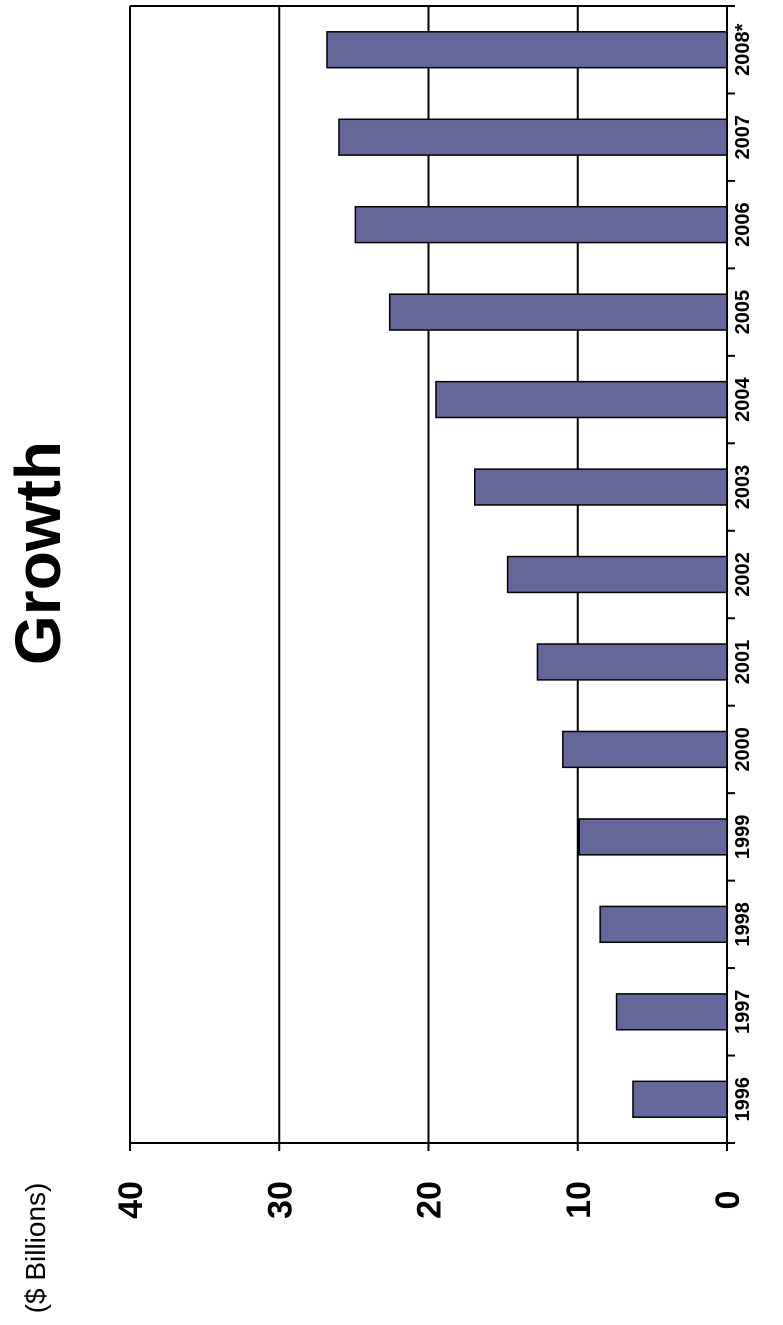  I want to click on bar-1996, so click(680, 1099).